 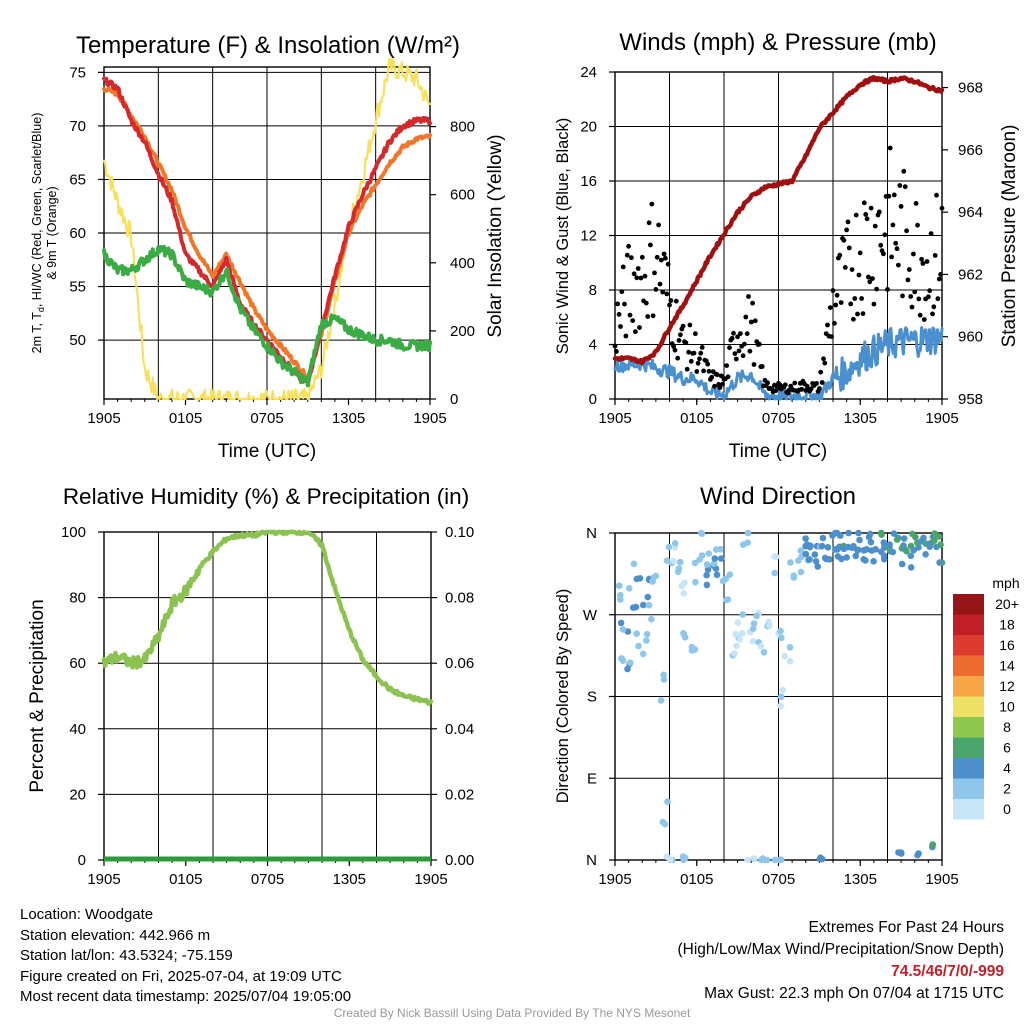 What do you see at coordinates (1005, 583) in the screenshot?
I see `legend-title: mph` at bounding box center [1005, 583].